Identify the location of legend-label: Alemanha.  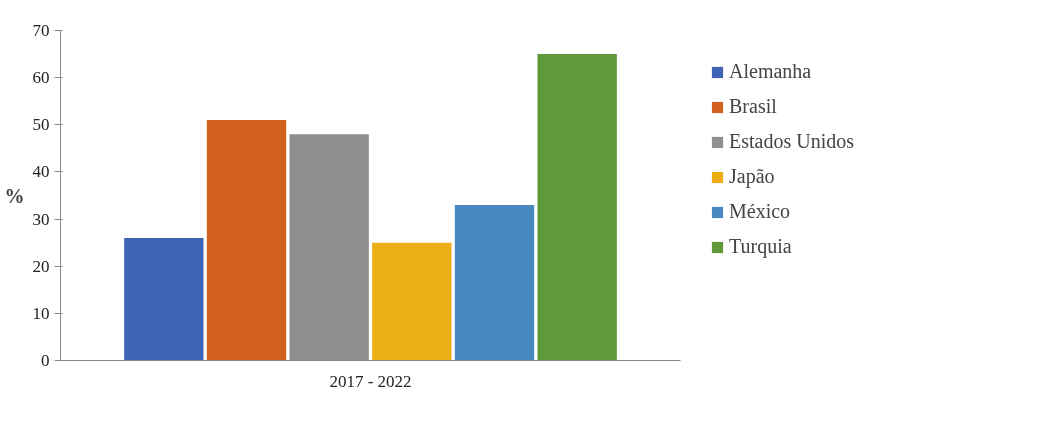
(770, 71).